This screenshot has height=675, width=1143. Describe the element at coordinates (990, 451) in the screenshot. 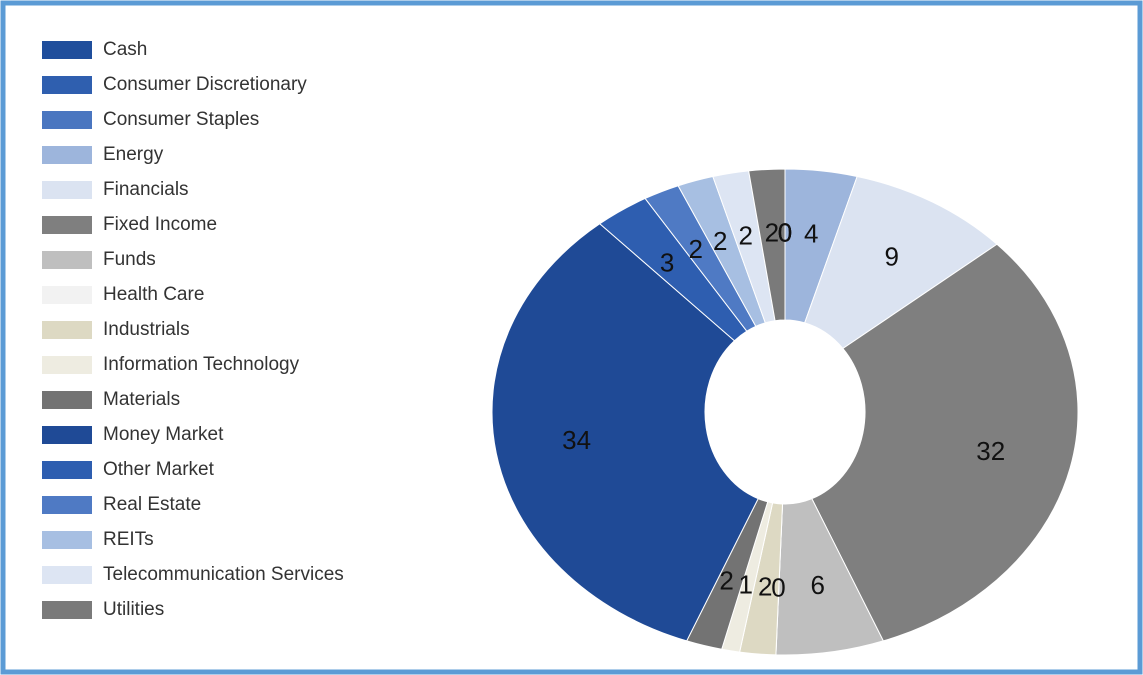

I see `data-label: 32` at that location.